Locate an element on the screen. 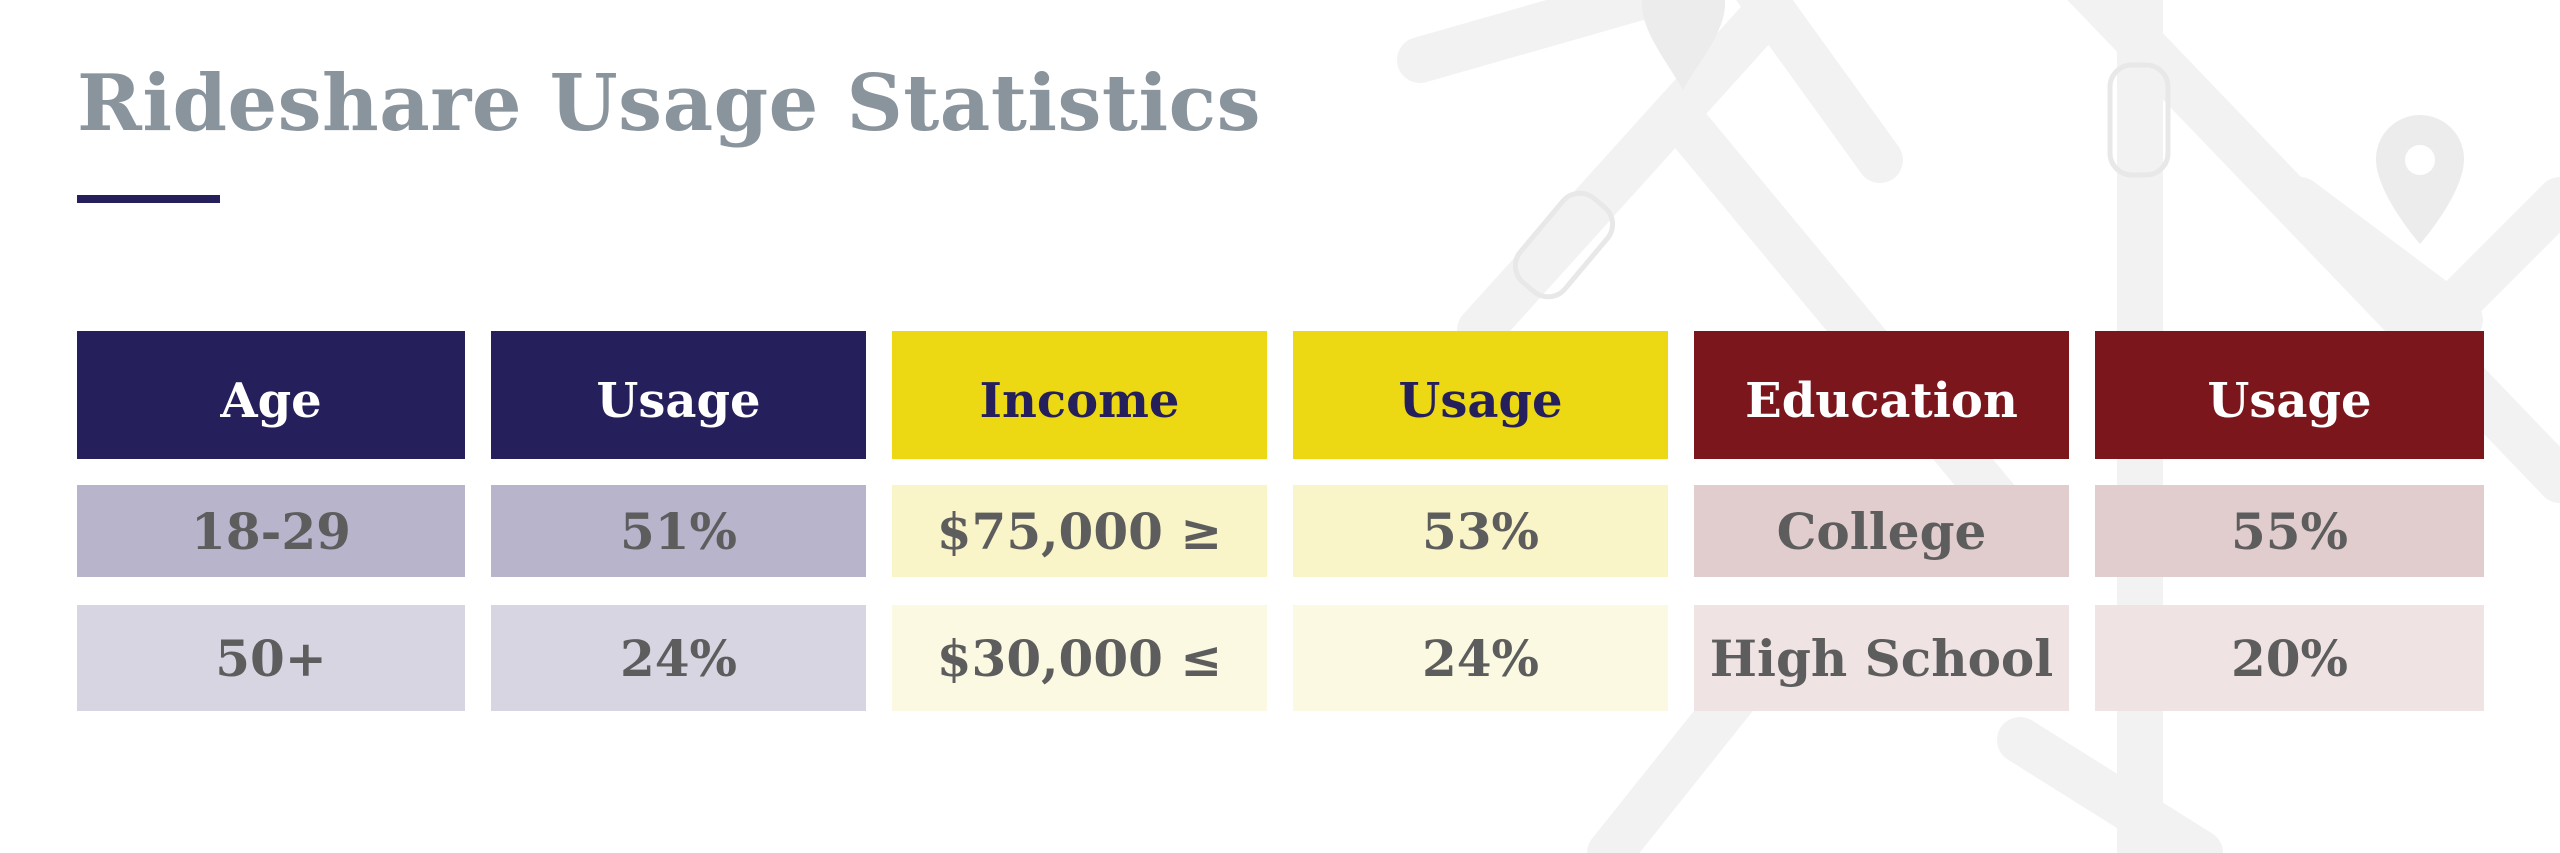 This screenshot has width=2560, height=853. header-income-usage: Usage is located at coordinates (1480, 395).